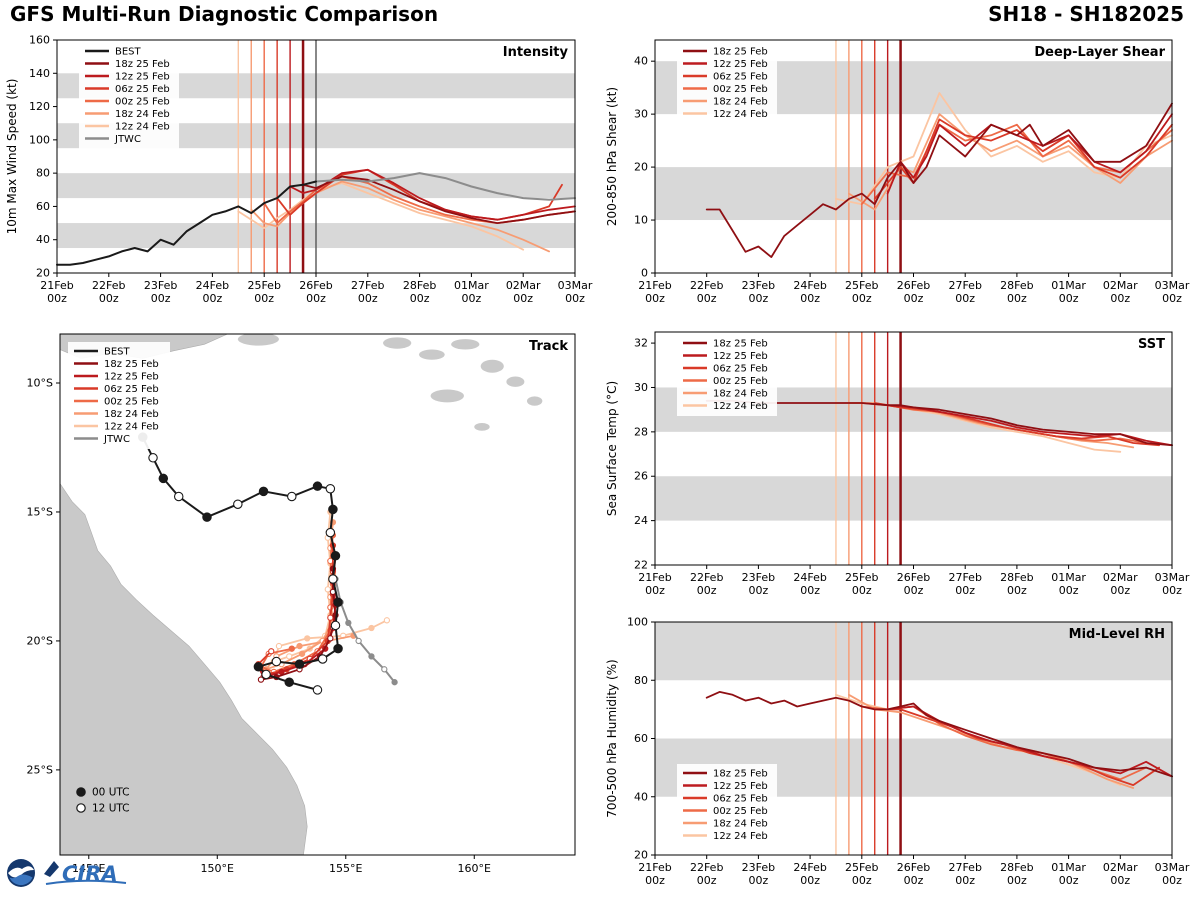  Describe the element at coordinates (21, 873) in the screenshot. I see `noaa-logo` at that location.